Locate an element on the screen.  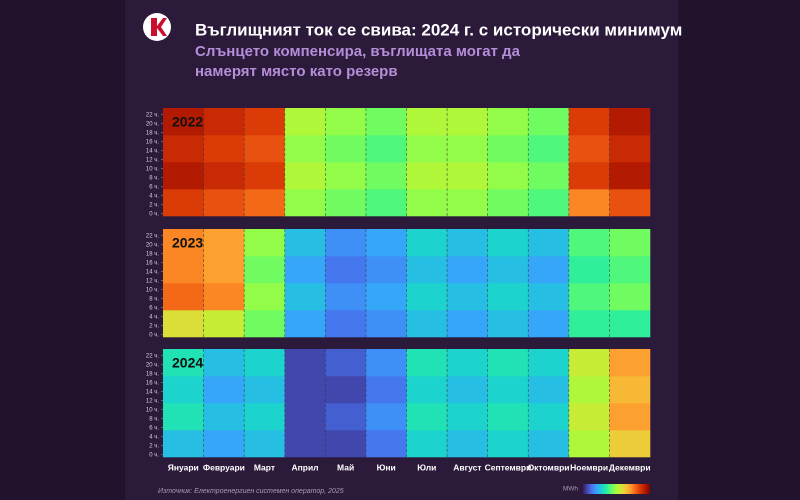
subtitle: намерят място като резерв is located at coordinates (296, 71).